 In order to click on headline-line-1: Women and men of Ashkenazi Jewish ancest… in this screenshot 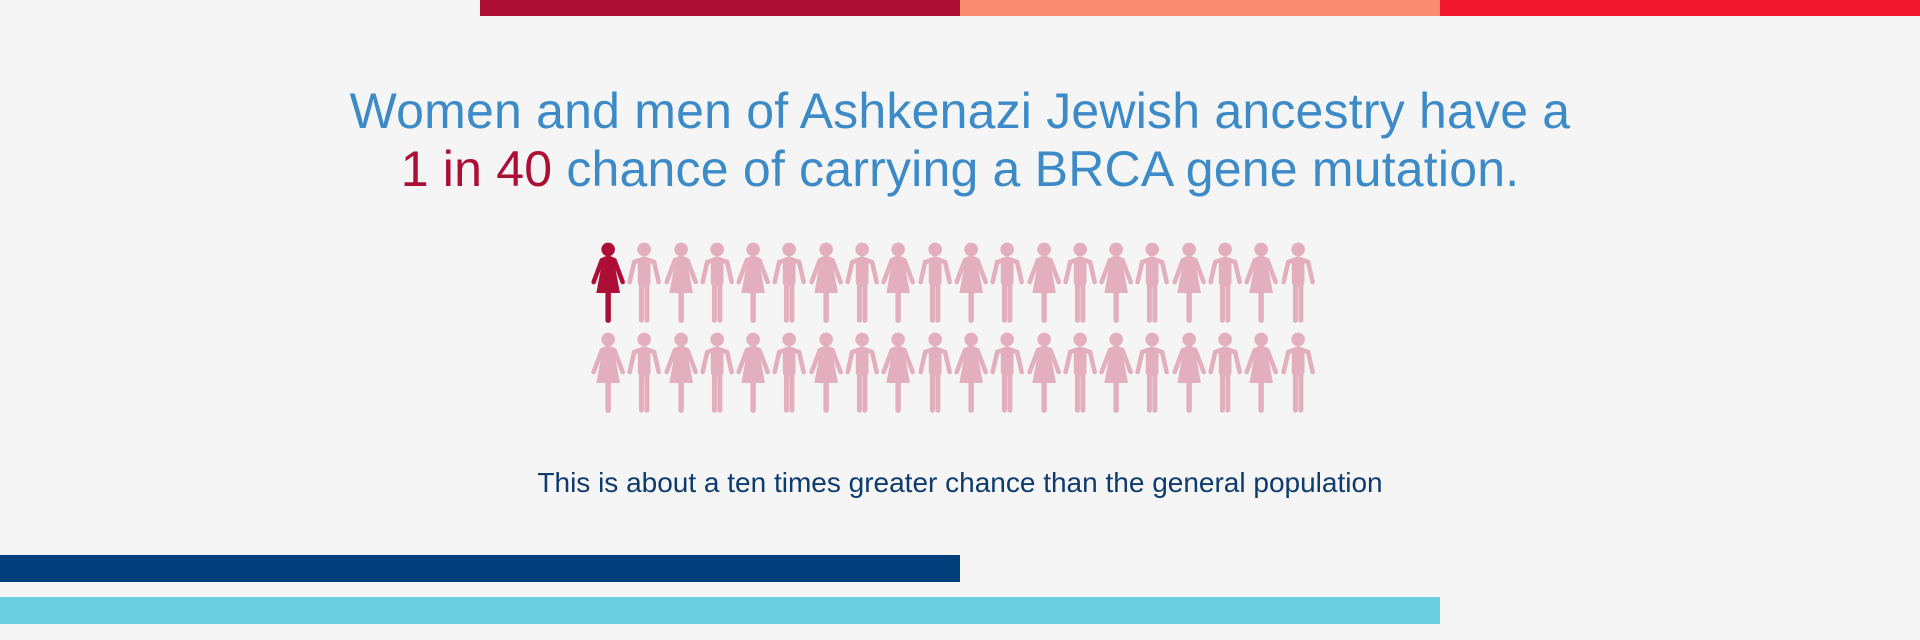, I will do `click(960, 111)`.